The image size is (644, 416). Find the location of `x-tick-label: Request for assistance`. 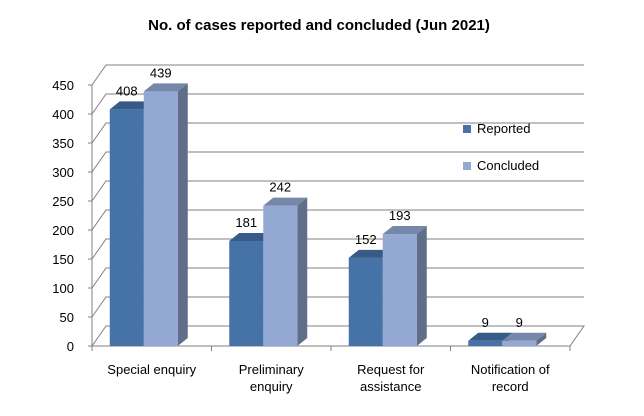

x-tick-label: Request for assistance is located at coordinates (391, 378).